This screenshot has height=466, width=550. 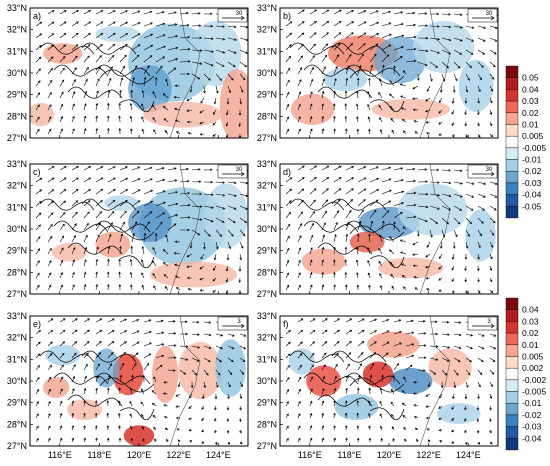 I want to click on lat-tick-label: 28°N, so click(x=267, y=424).